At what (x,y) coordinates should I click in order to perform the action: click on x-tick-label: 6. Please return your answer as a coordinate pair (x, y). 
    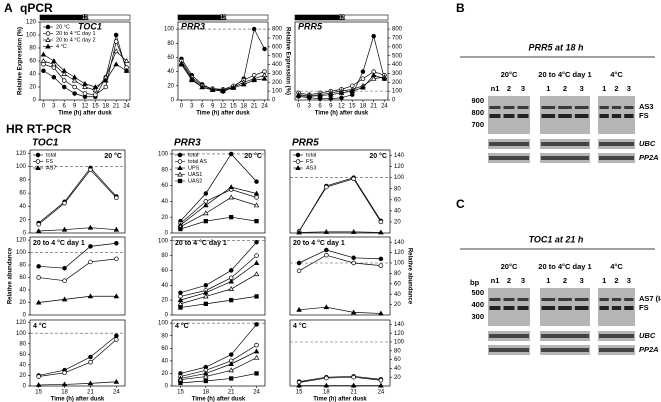
    Looking at the image, I should click on (203, 107).